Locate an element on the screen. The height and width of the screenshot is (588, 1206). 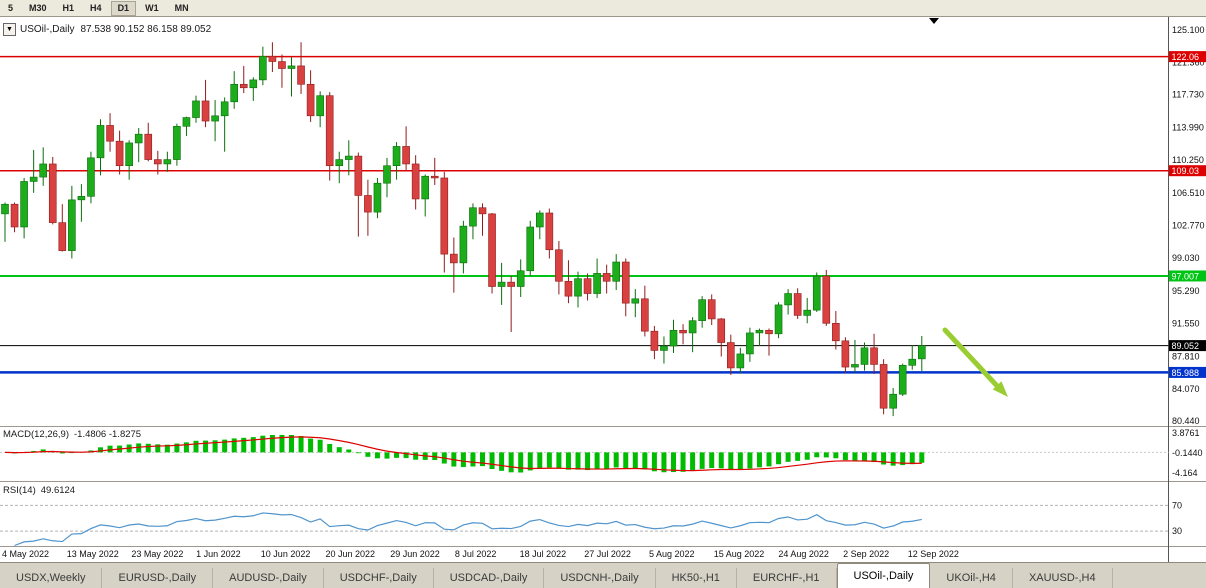
chart-dropdown-icon: ▼ is located at coordinates (9, 29).